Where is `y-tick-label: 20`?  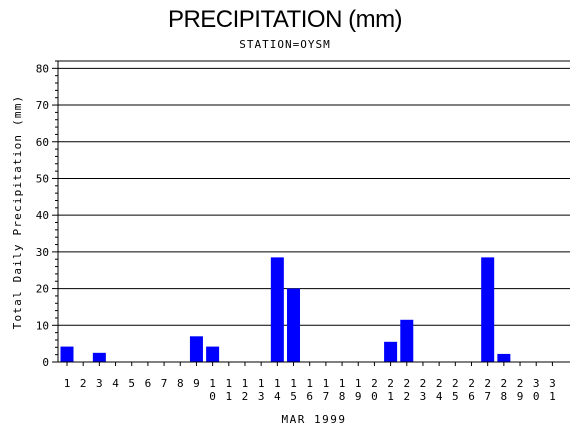
y-tick-label: 20 is located at coordinates (42, 289).